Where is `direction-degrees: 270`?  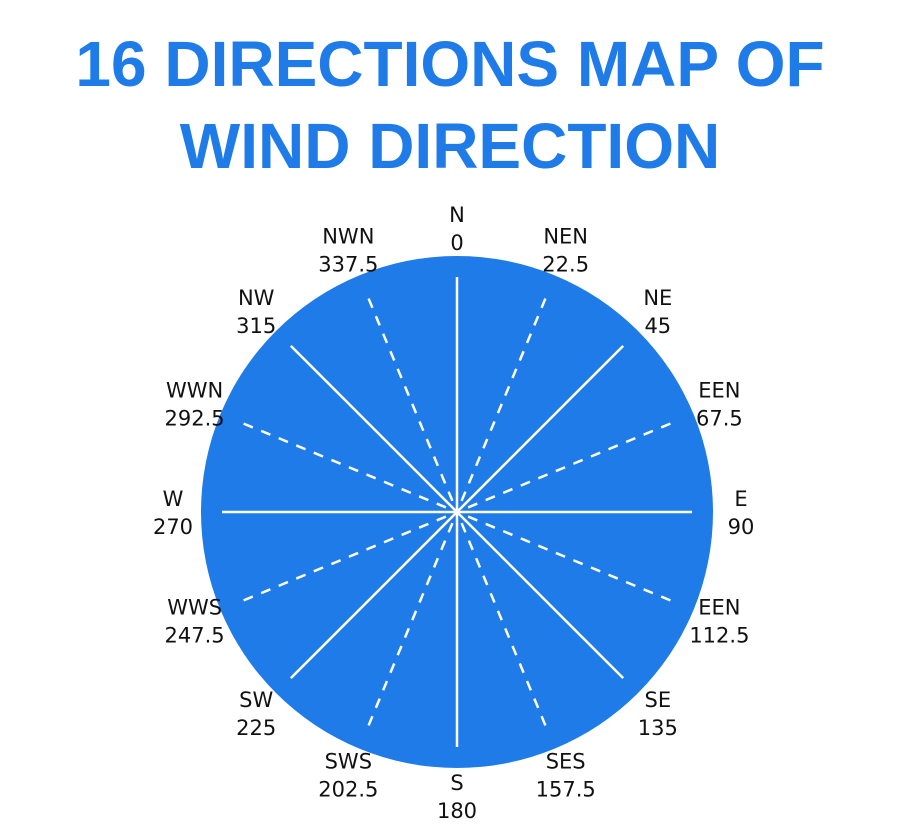
direction-degrees: 270 is located at coordinates (173, 527).